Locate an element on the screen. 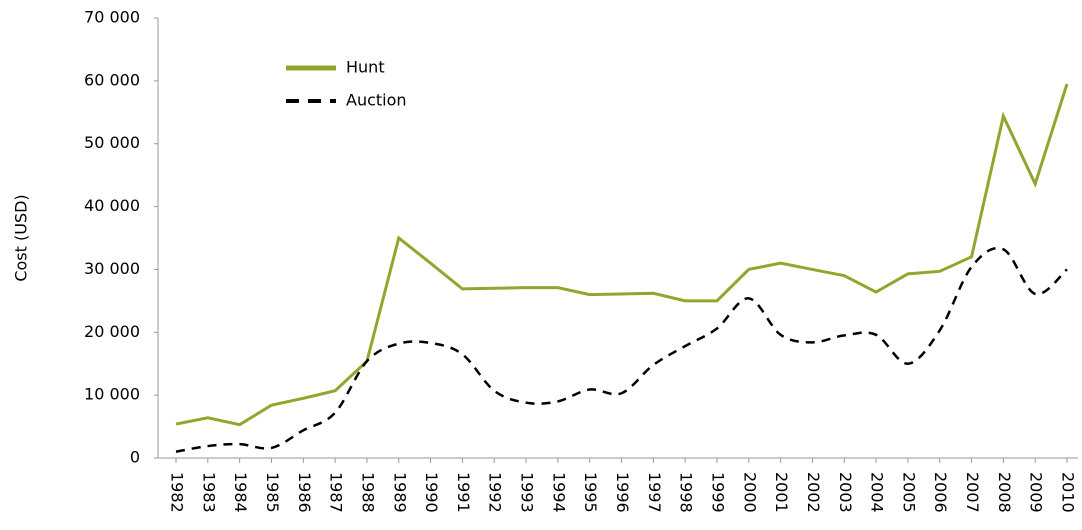 The image size is (1082, 530). y-tick-label: 30 000 is located at coordinates (112, 268).